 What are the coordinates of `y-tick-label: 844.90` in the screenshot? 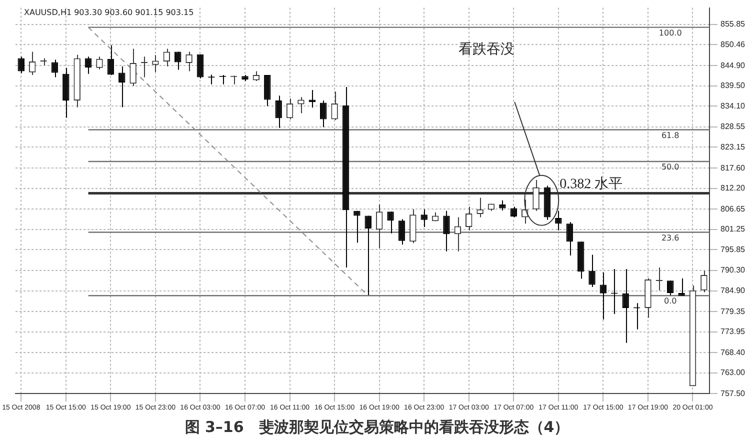 It's located at (733, 65).